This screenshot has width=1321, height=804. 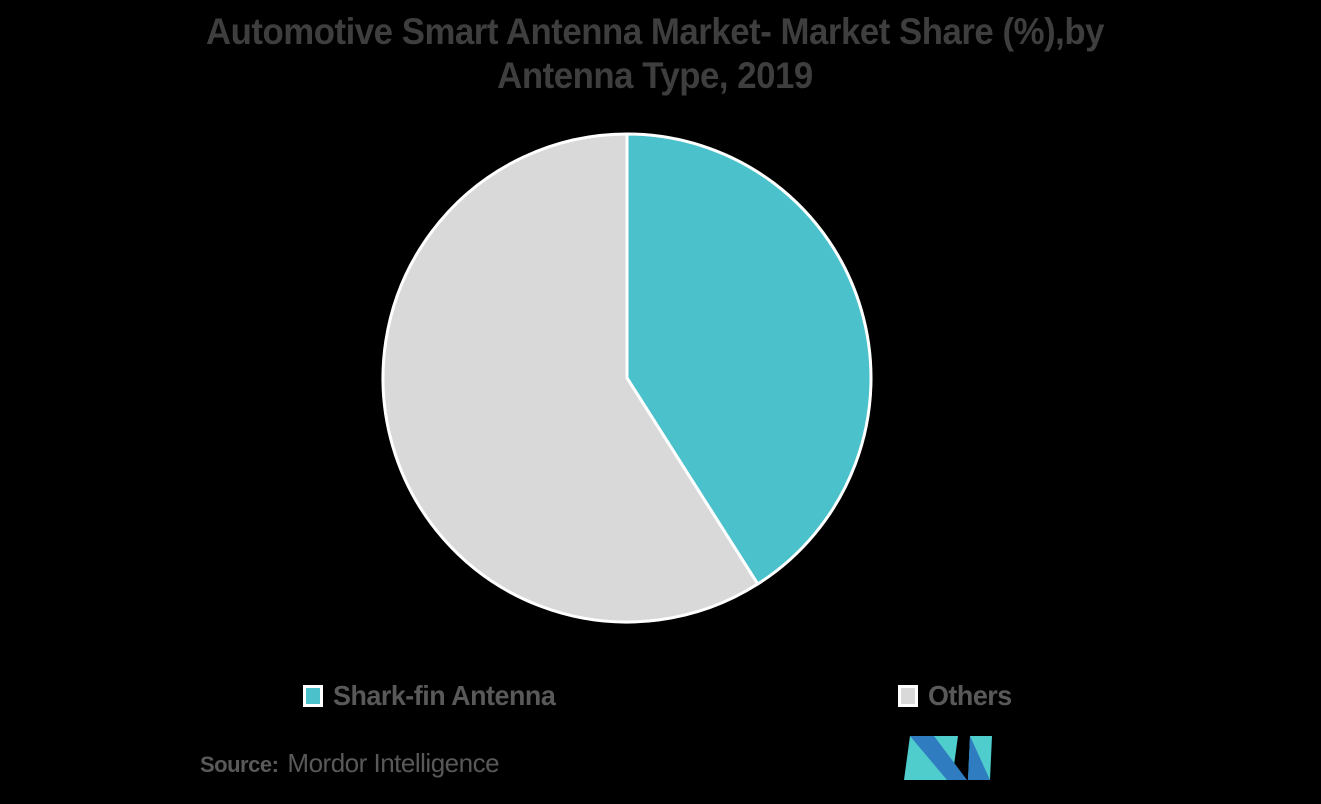 I want to click on legend-label-others: Others, so click(x=970, y=695).